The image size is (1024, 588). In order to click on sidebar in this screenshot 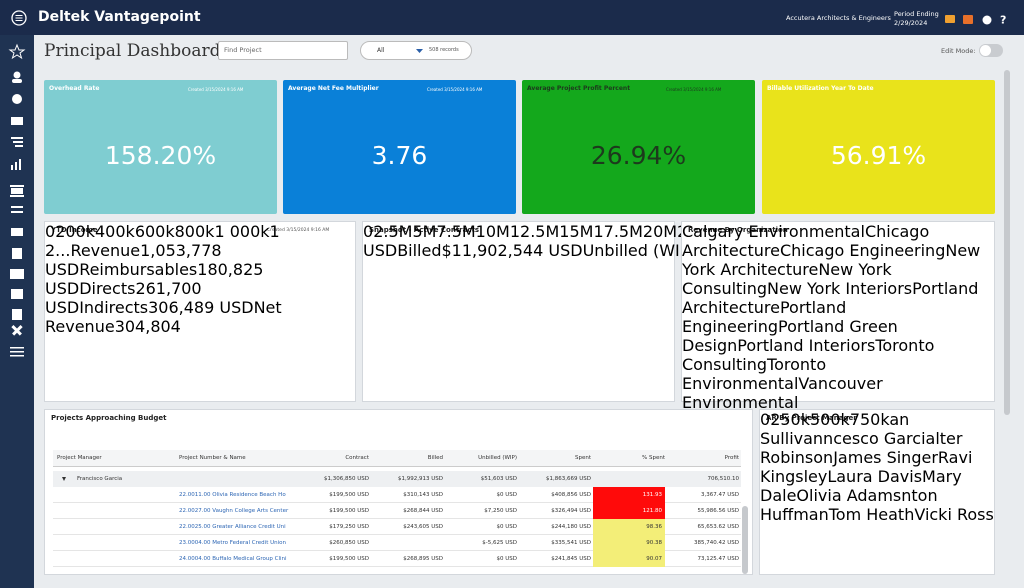, I will do `click(17, 311)`.